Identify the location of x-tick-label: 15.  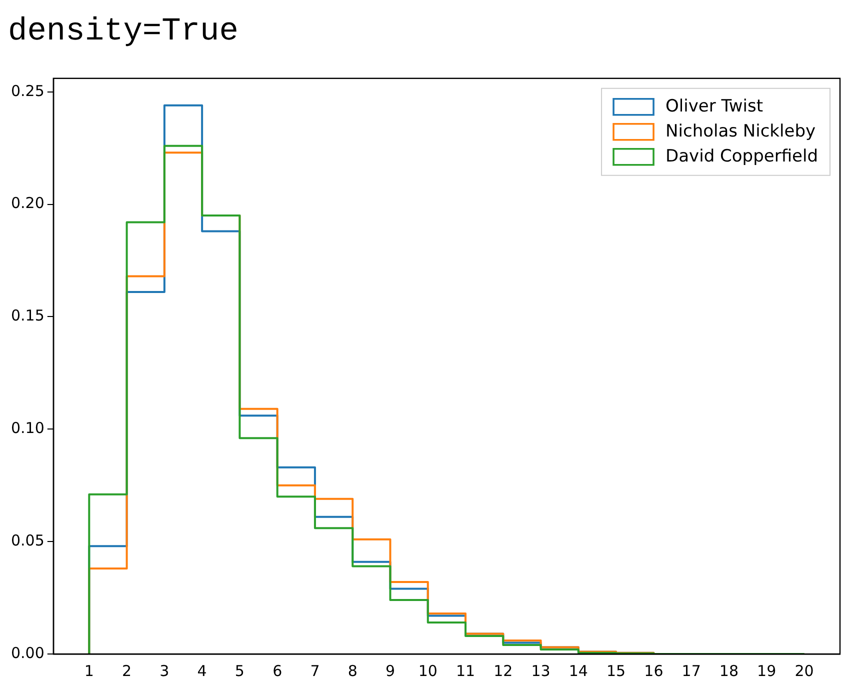
(616, 671).